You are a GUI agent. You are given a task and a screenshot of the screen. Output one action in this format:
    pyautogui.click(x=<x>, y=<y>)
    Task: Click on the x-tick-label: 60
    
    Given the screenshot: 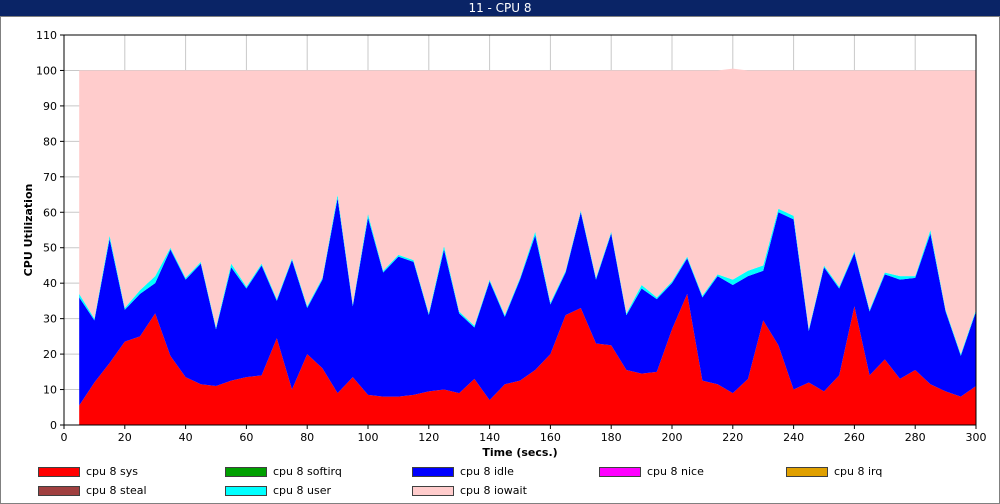 What is the action you would take?
    pyautogui.click(x=246, y=437)
    